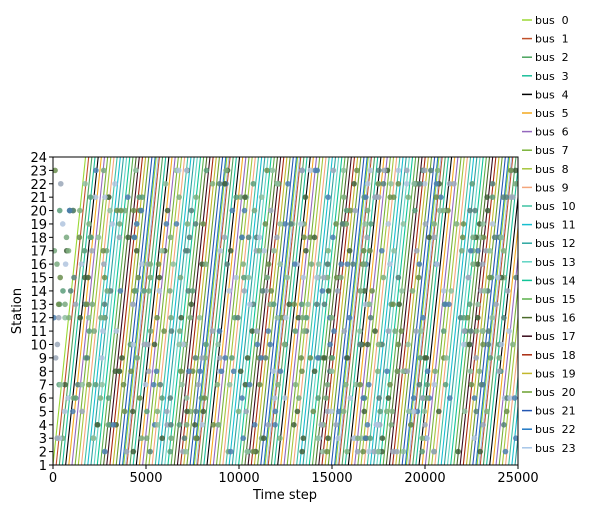  I want to click on legend-label: bus 4, so click(552, 94).